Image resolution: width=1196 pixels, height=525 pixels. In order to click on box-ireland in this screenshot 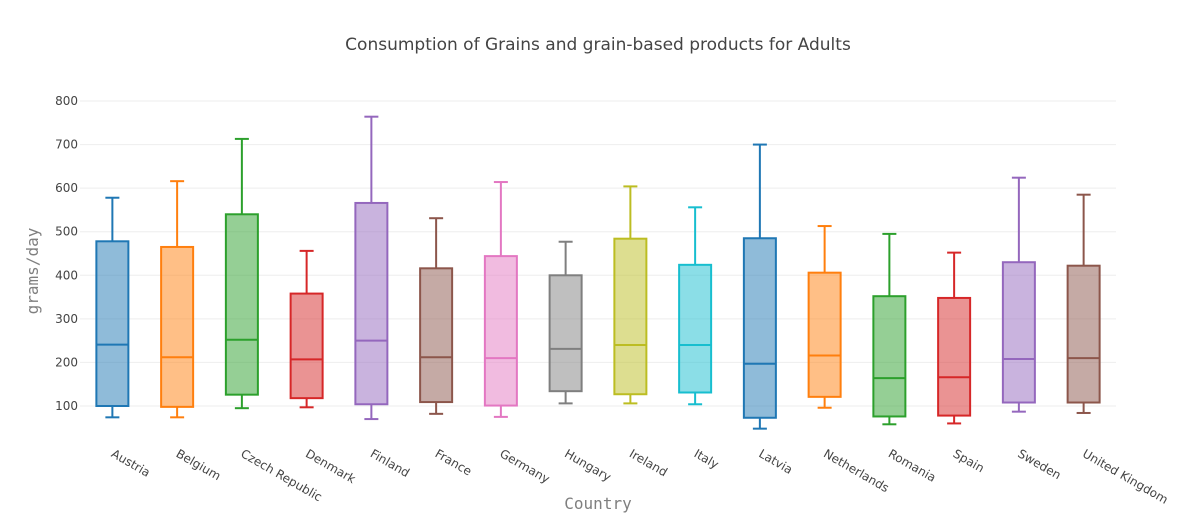, I will do `click(630, 295)`.